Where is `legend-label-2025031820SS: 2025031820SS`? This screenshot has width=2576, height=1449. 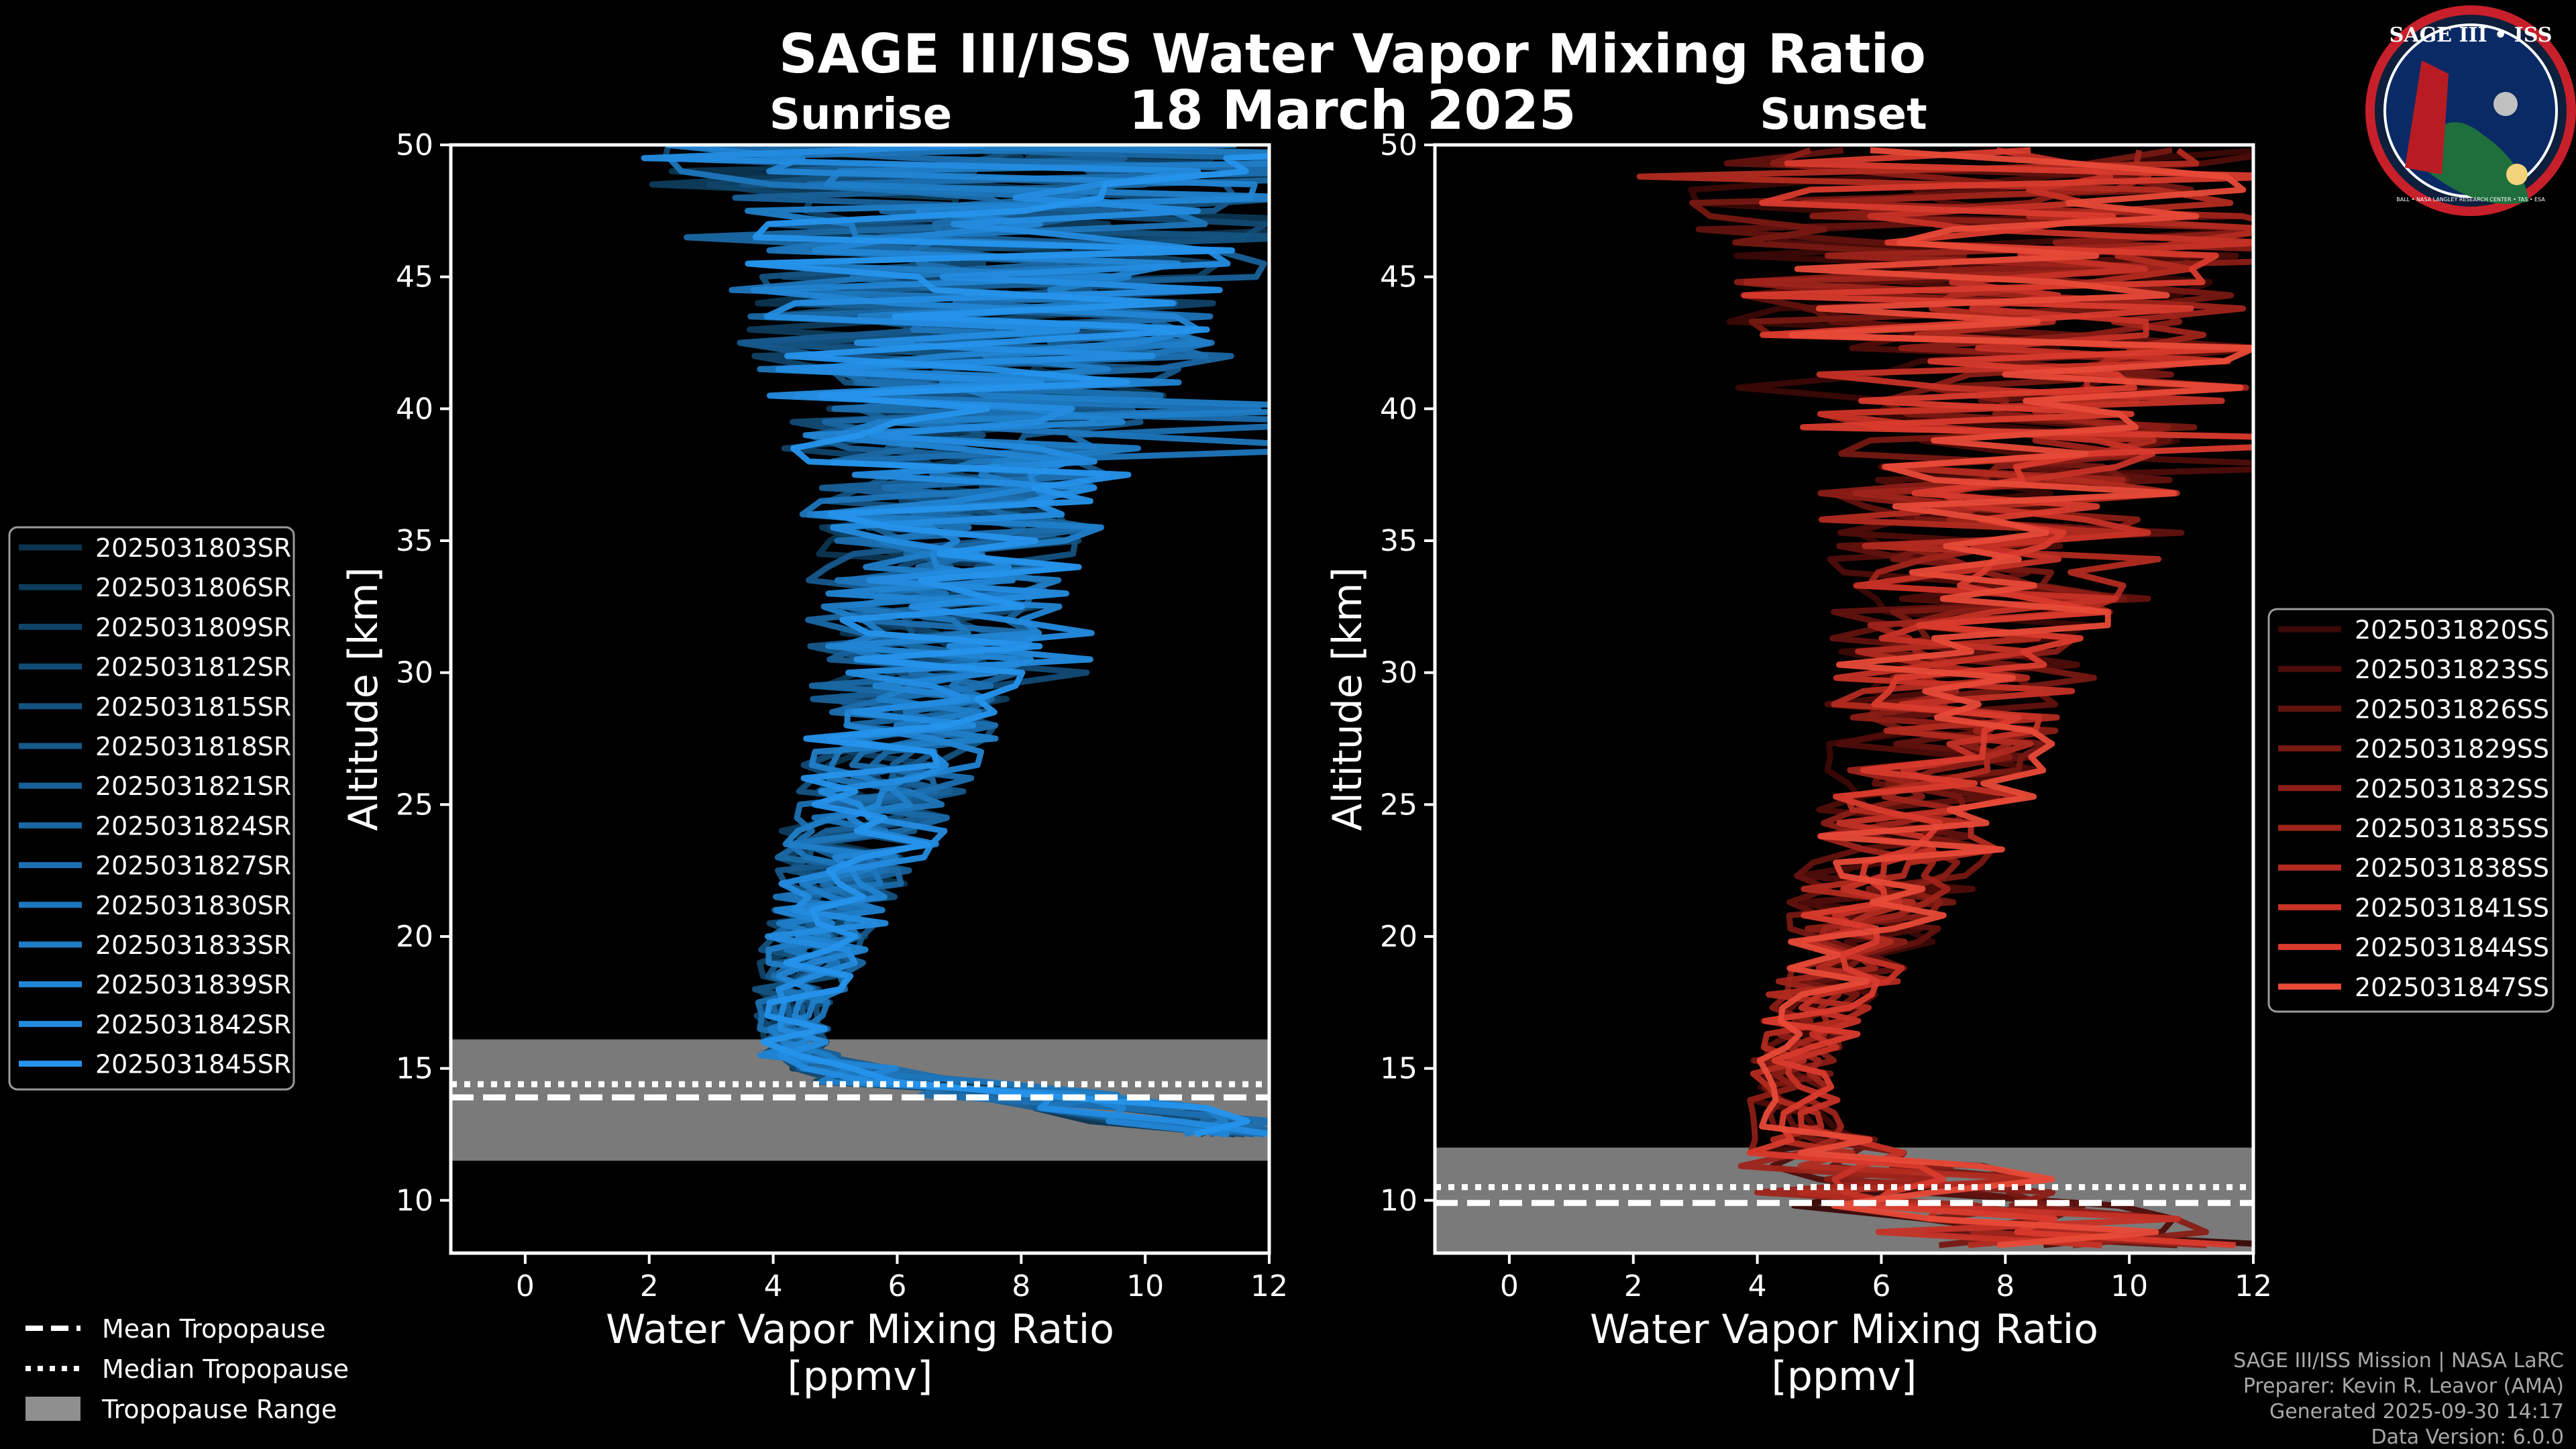
legend-label-2025031820SS: 2025031820SS is located at coordinates (2452, 630).